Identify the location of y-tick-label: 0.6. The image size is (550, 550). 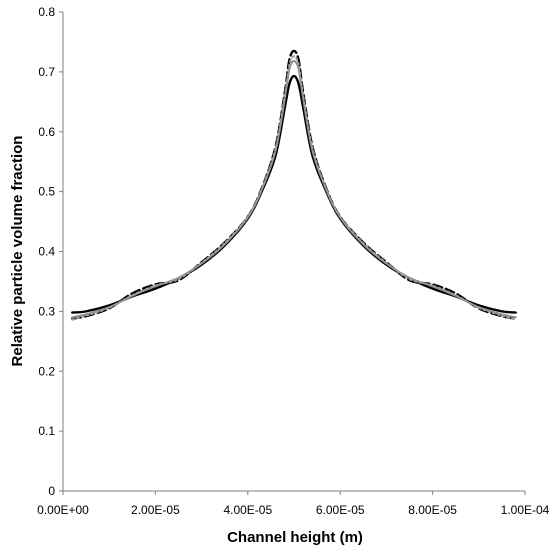
(46, 132).